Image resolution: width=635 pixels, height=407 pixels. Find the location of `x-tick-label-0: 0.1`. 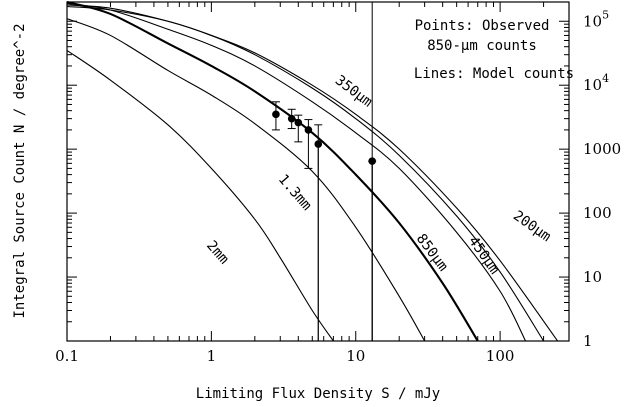

x-tick-label-0: 0.1 is located at coordinates (67, 356).